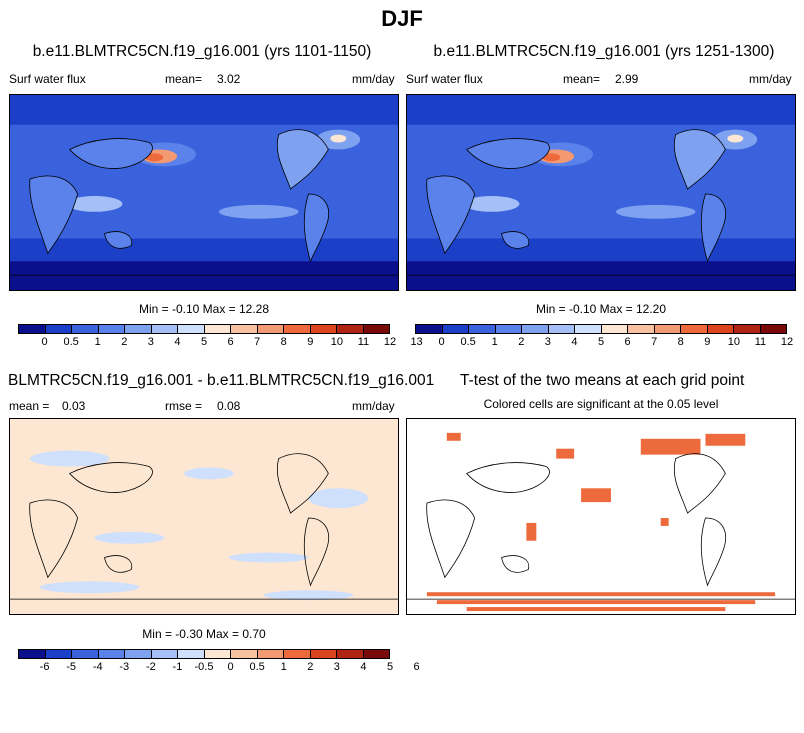  I want to click on variable-label-top-left: Surf water flux, so click(47, 79).